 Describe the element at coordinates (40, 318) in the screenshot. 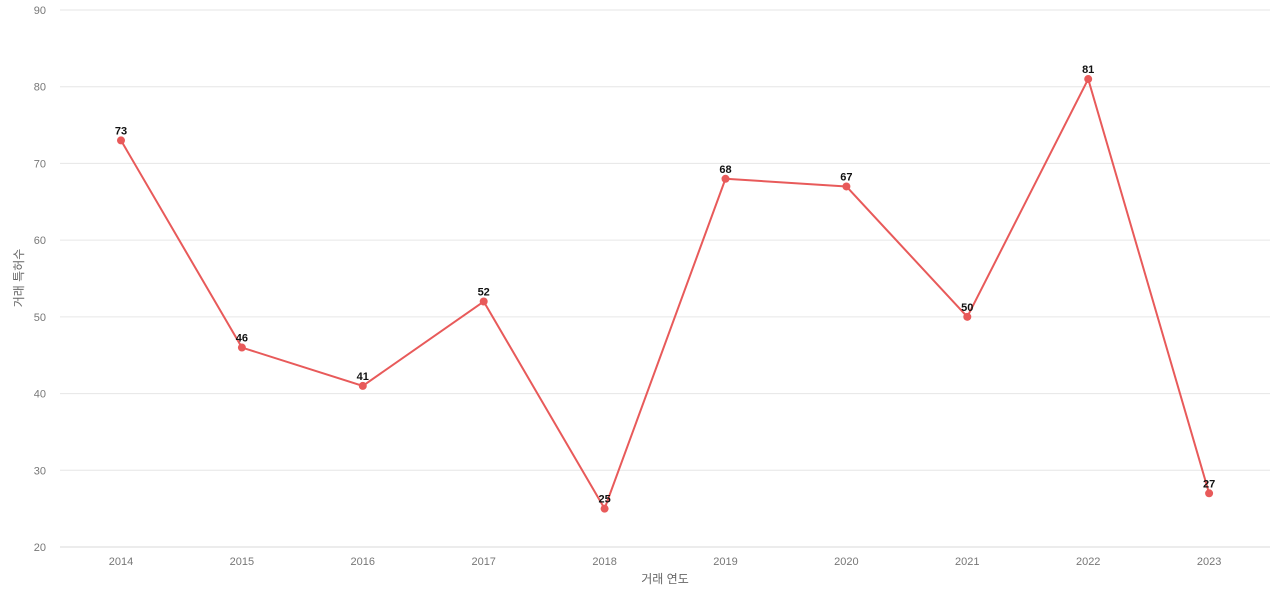

I see `y-tick-label: 50` at that location.